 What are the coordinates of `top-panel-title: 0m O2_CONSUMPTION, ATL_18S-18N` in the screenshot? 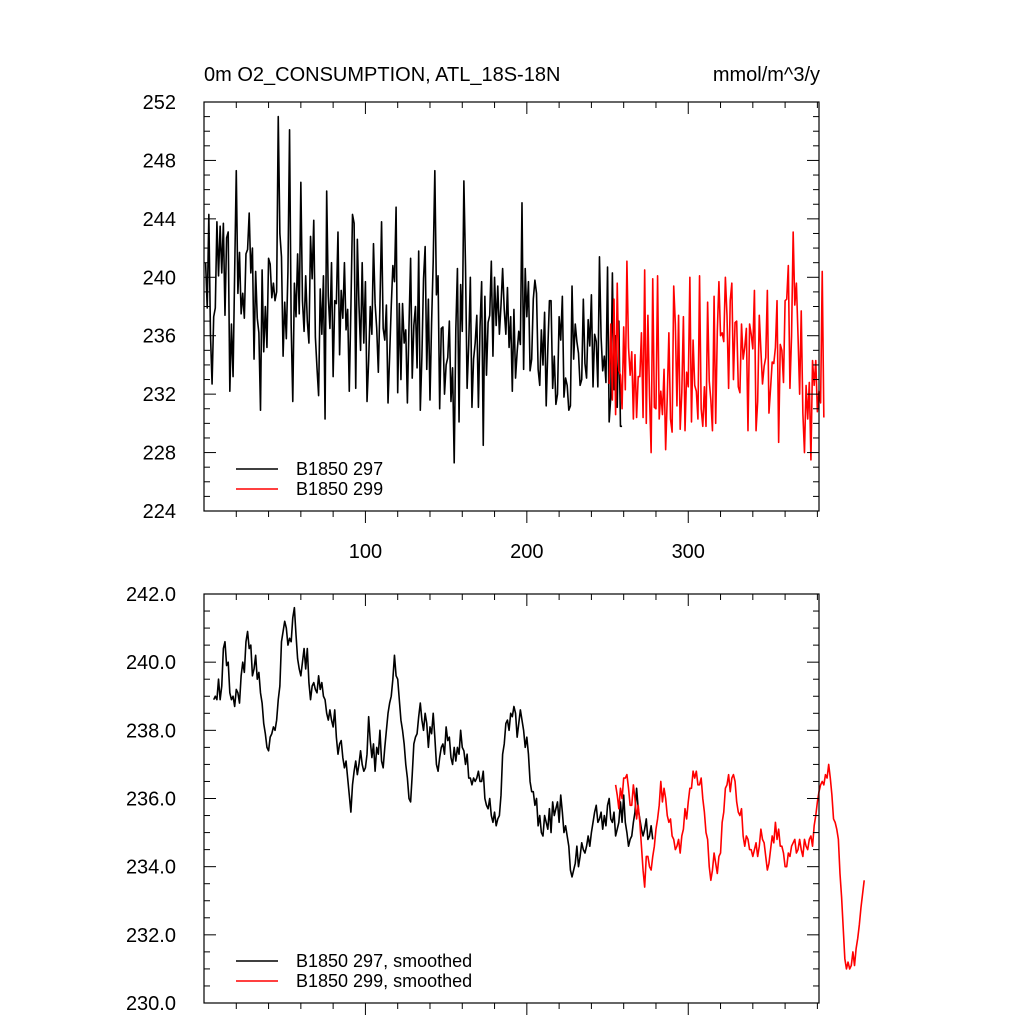 It's located at (382, 75).